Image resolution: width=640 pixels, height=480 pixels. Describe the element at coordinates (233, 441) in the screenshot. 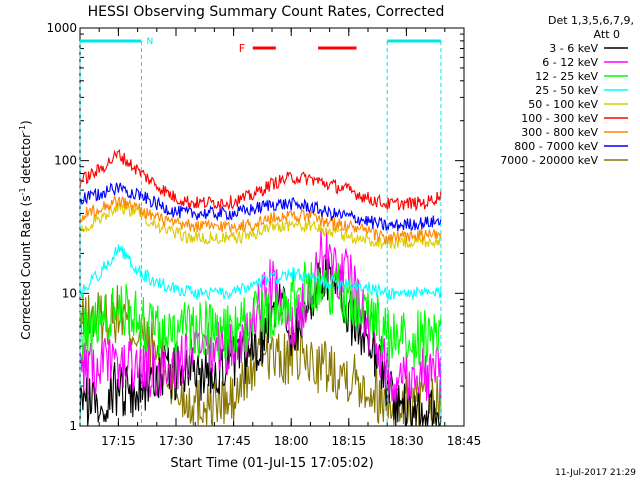

I see `x-tick-label: 17:45` at that location.